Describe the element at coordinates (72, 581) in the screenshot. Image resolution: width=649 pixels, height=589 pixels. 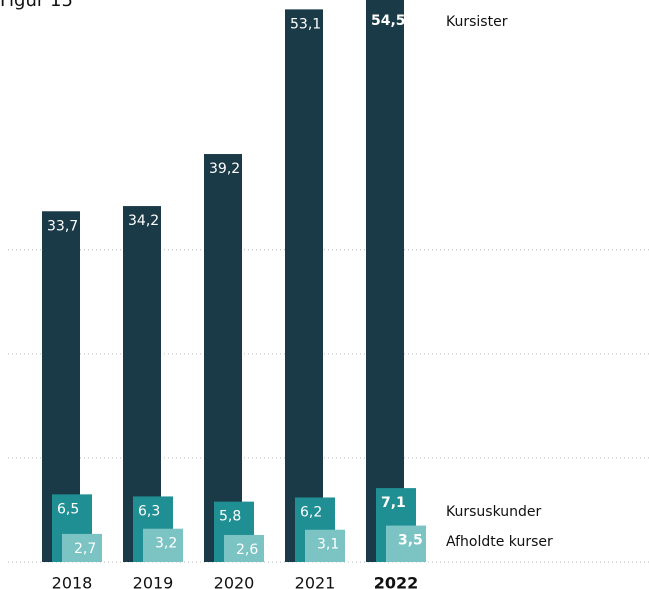
I see `x-tick-label: 2018` at that location.